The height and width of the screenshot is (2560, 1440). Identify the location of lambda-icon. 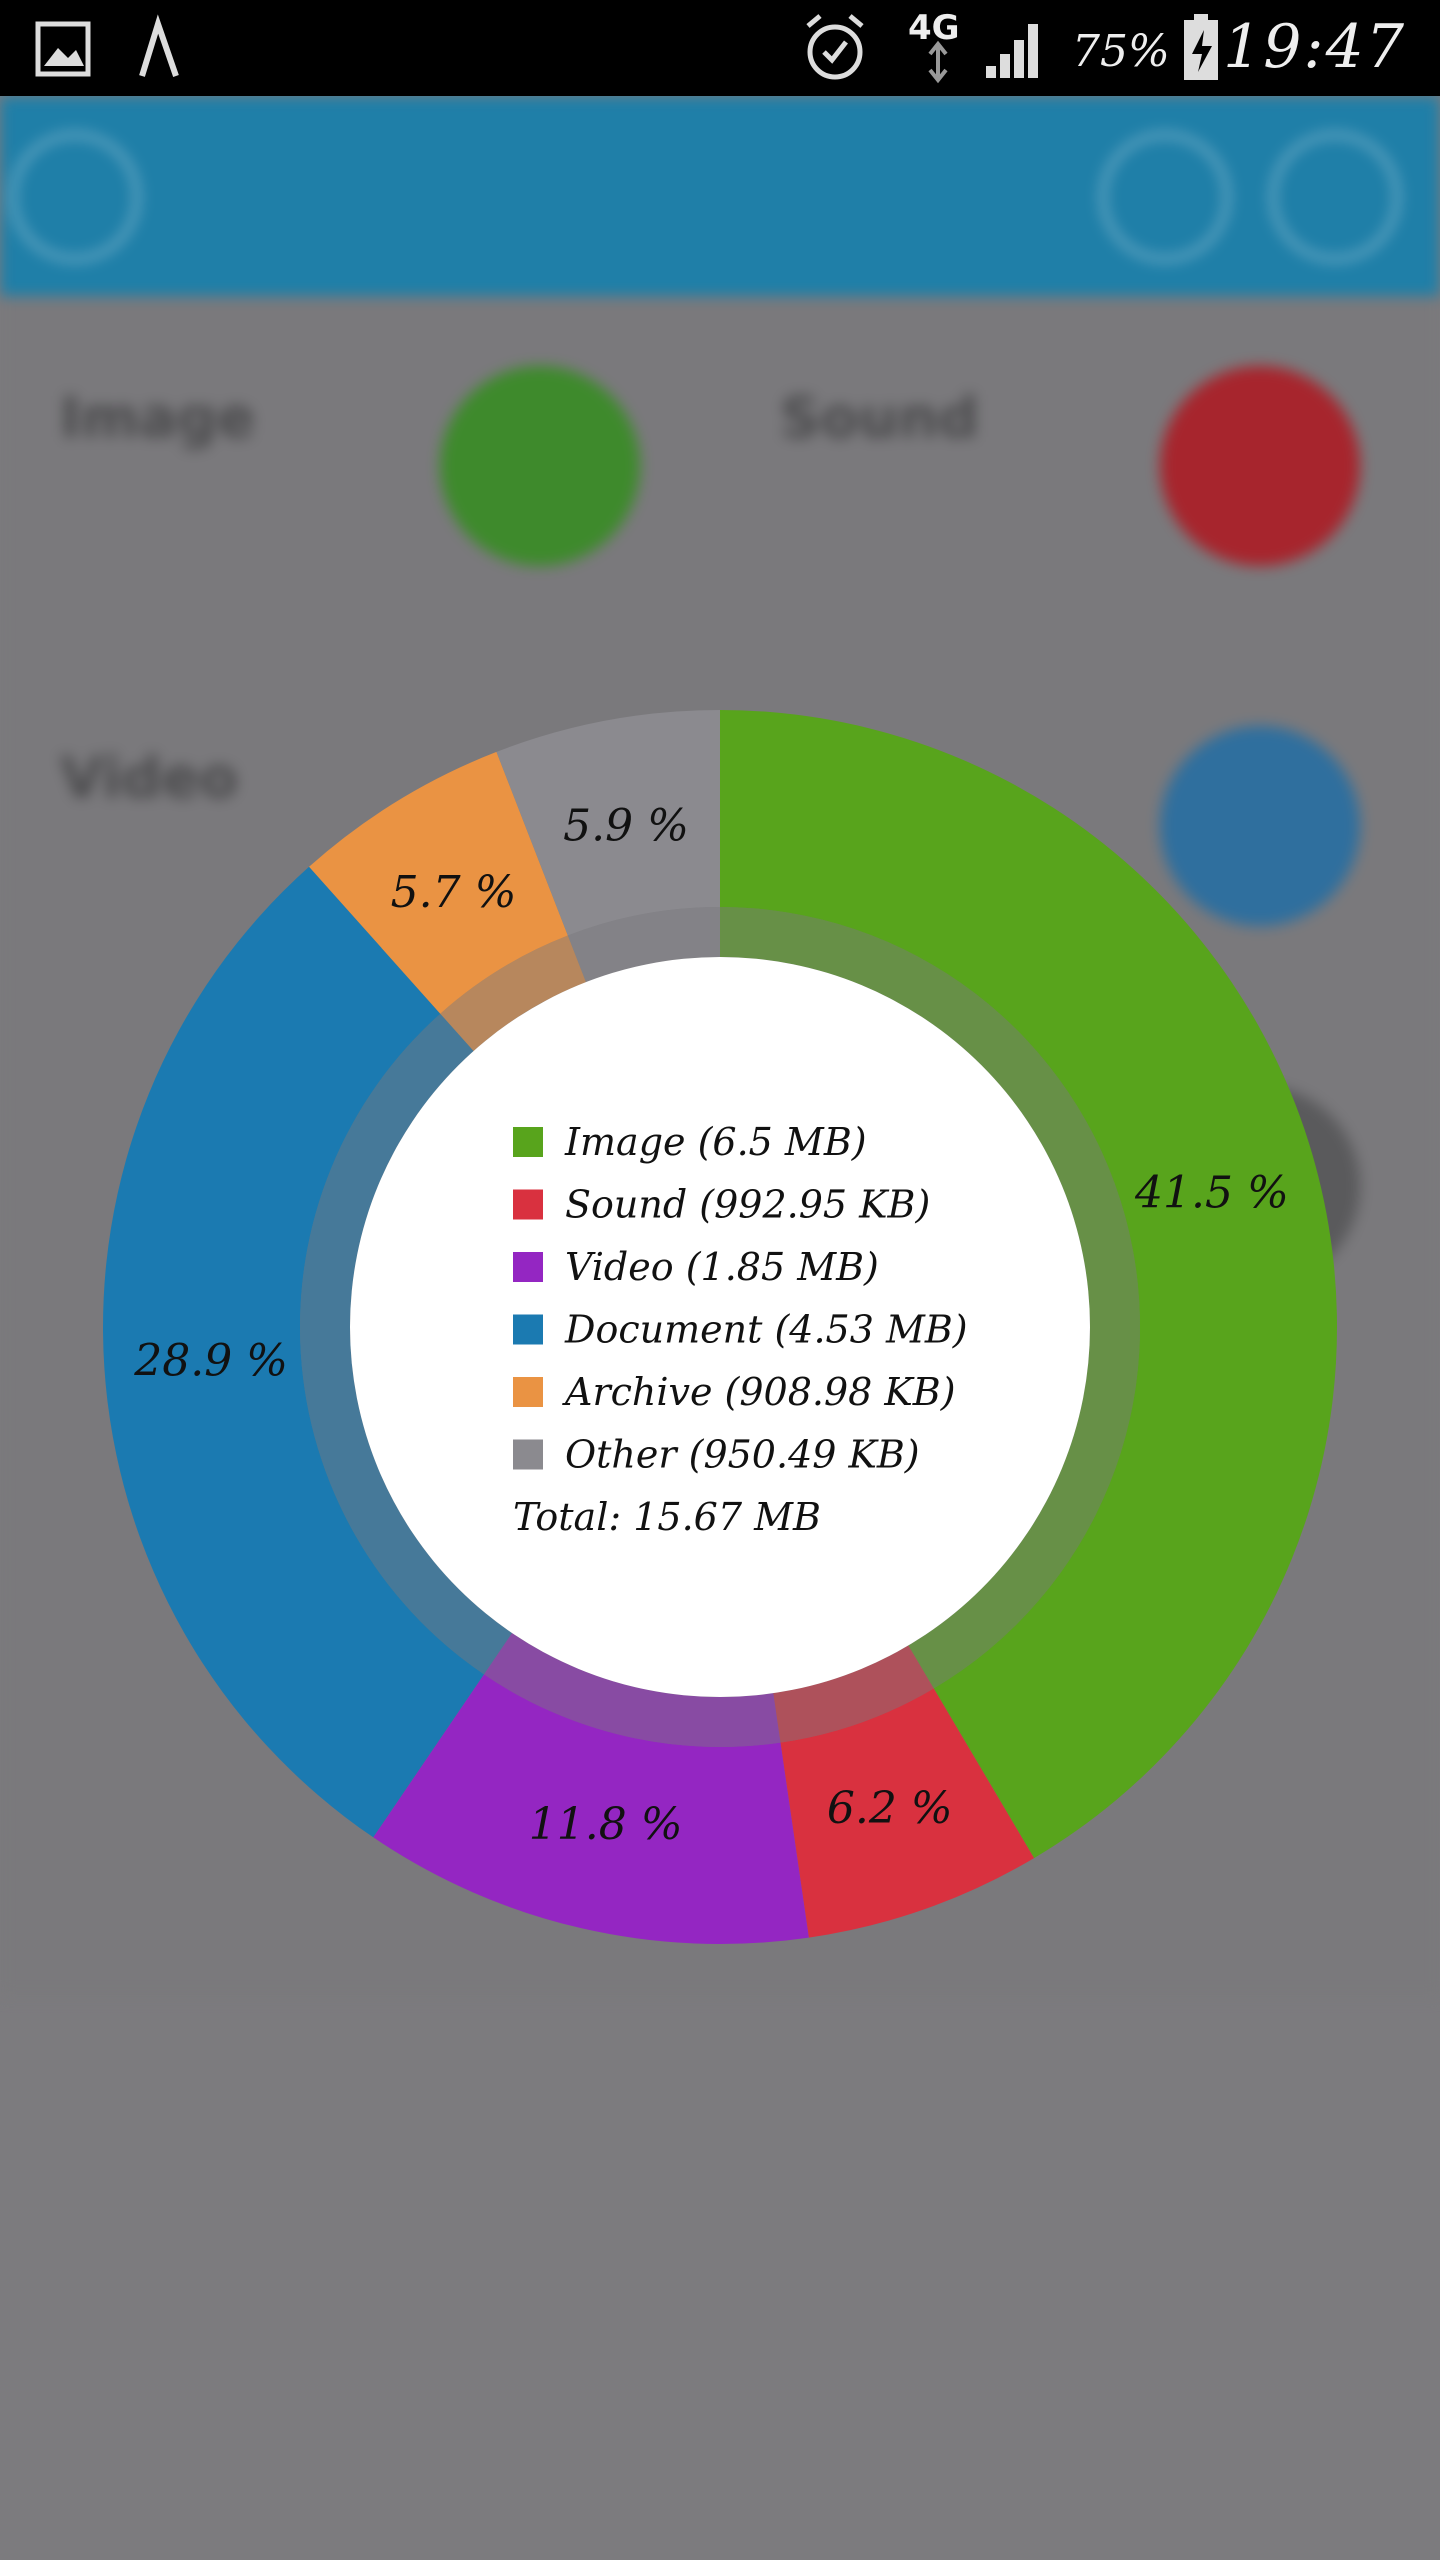
(159, 45).